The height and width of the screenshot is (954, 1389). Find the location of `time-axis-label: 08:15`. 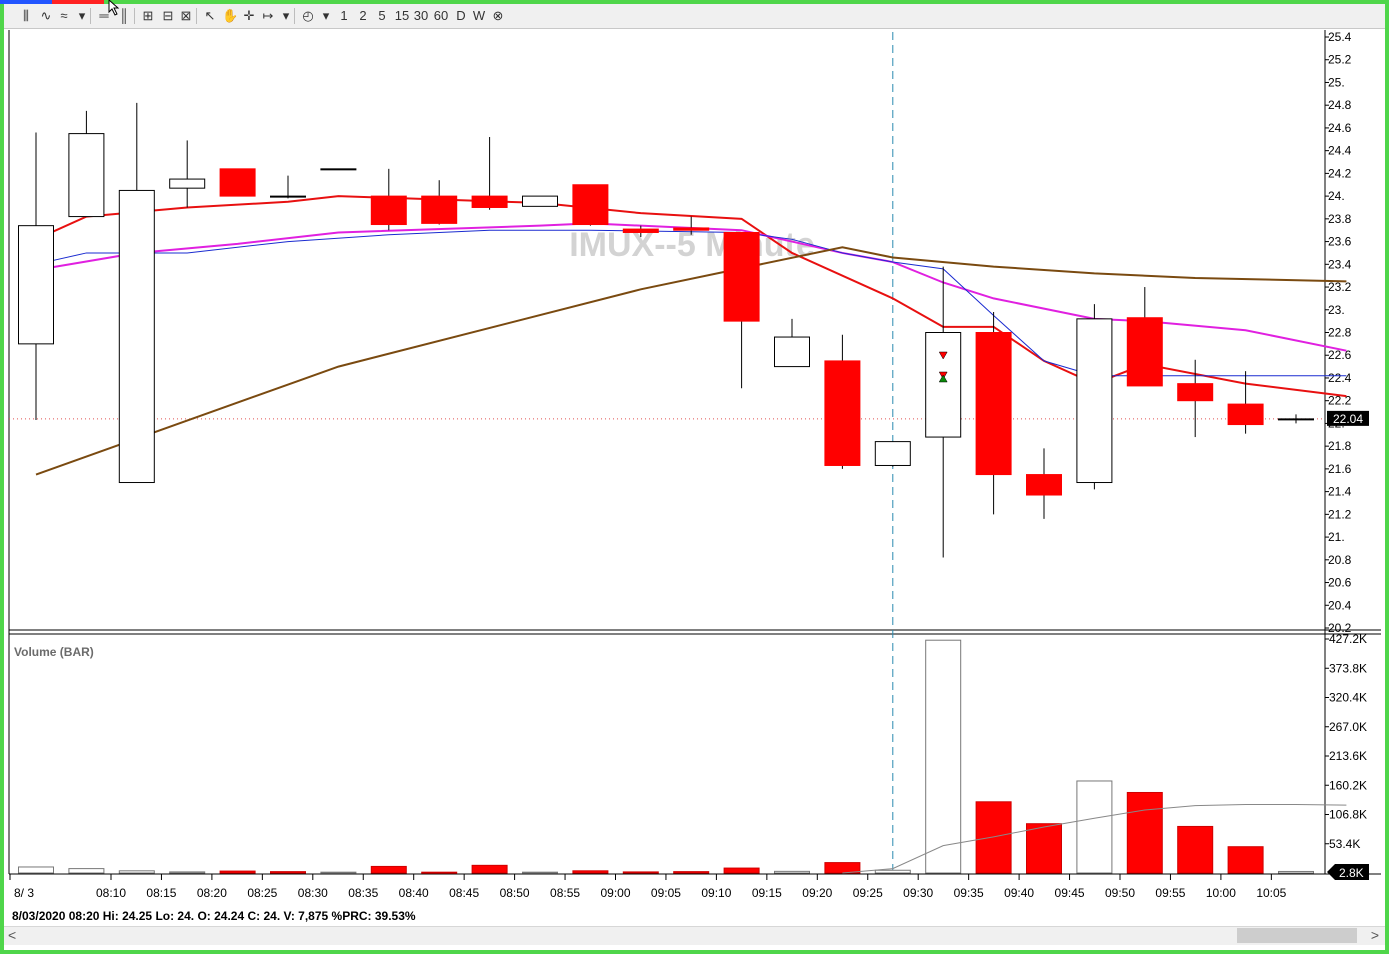

time-axis-label: 08:15 is located at coordinates (161, 893).